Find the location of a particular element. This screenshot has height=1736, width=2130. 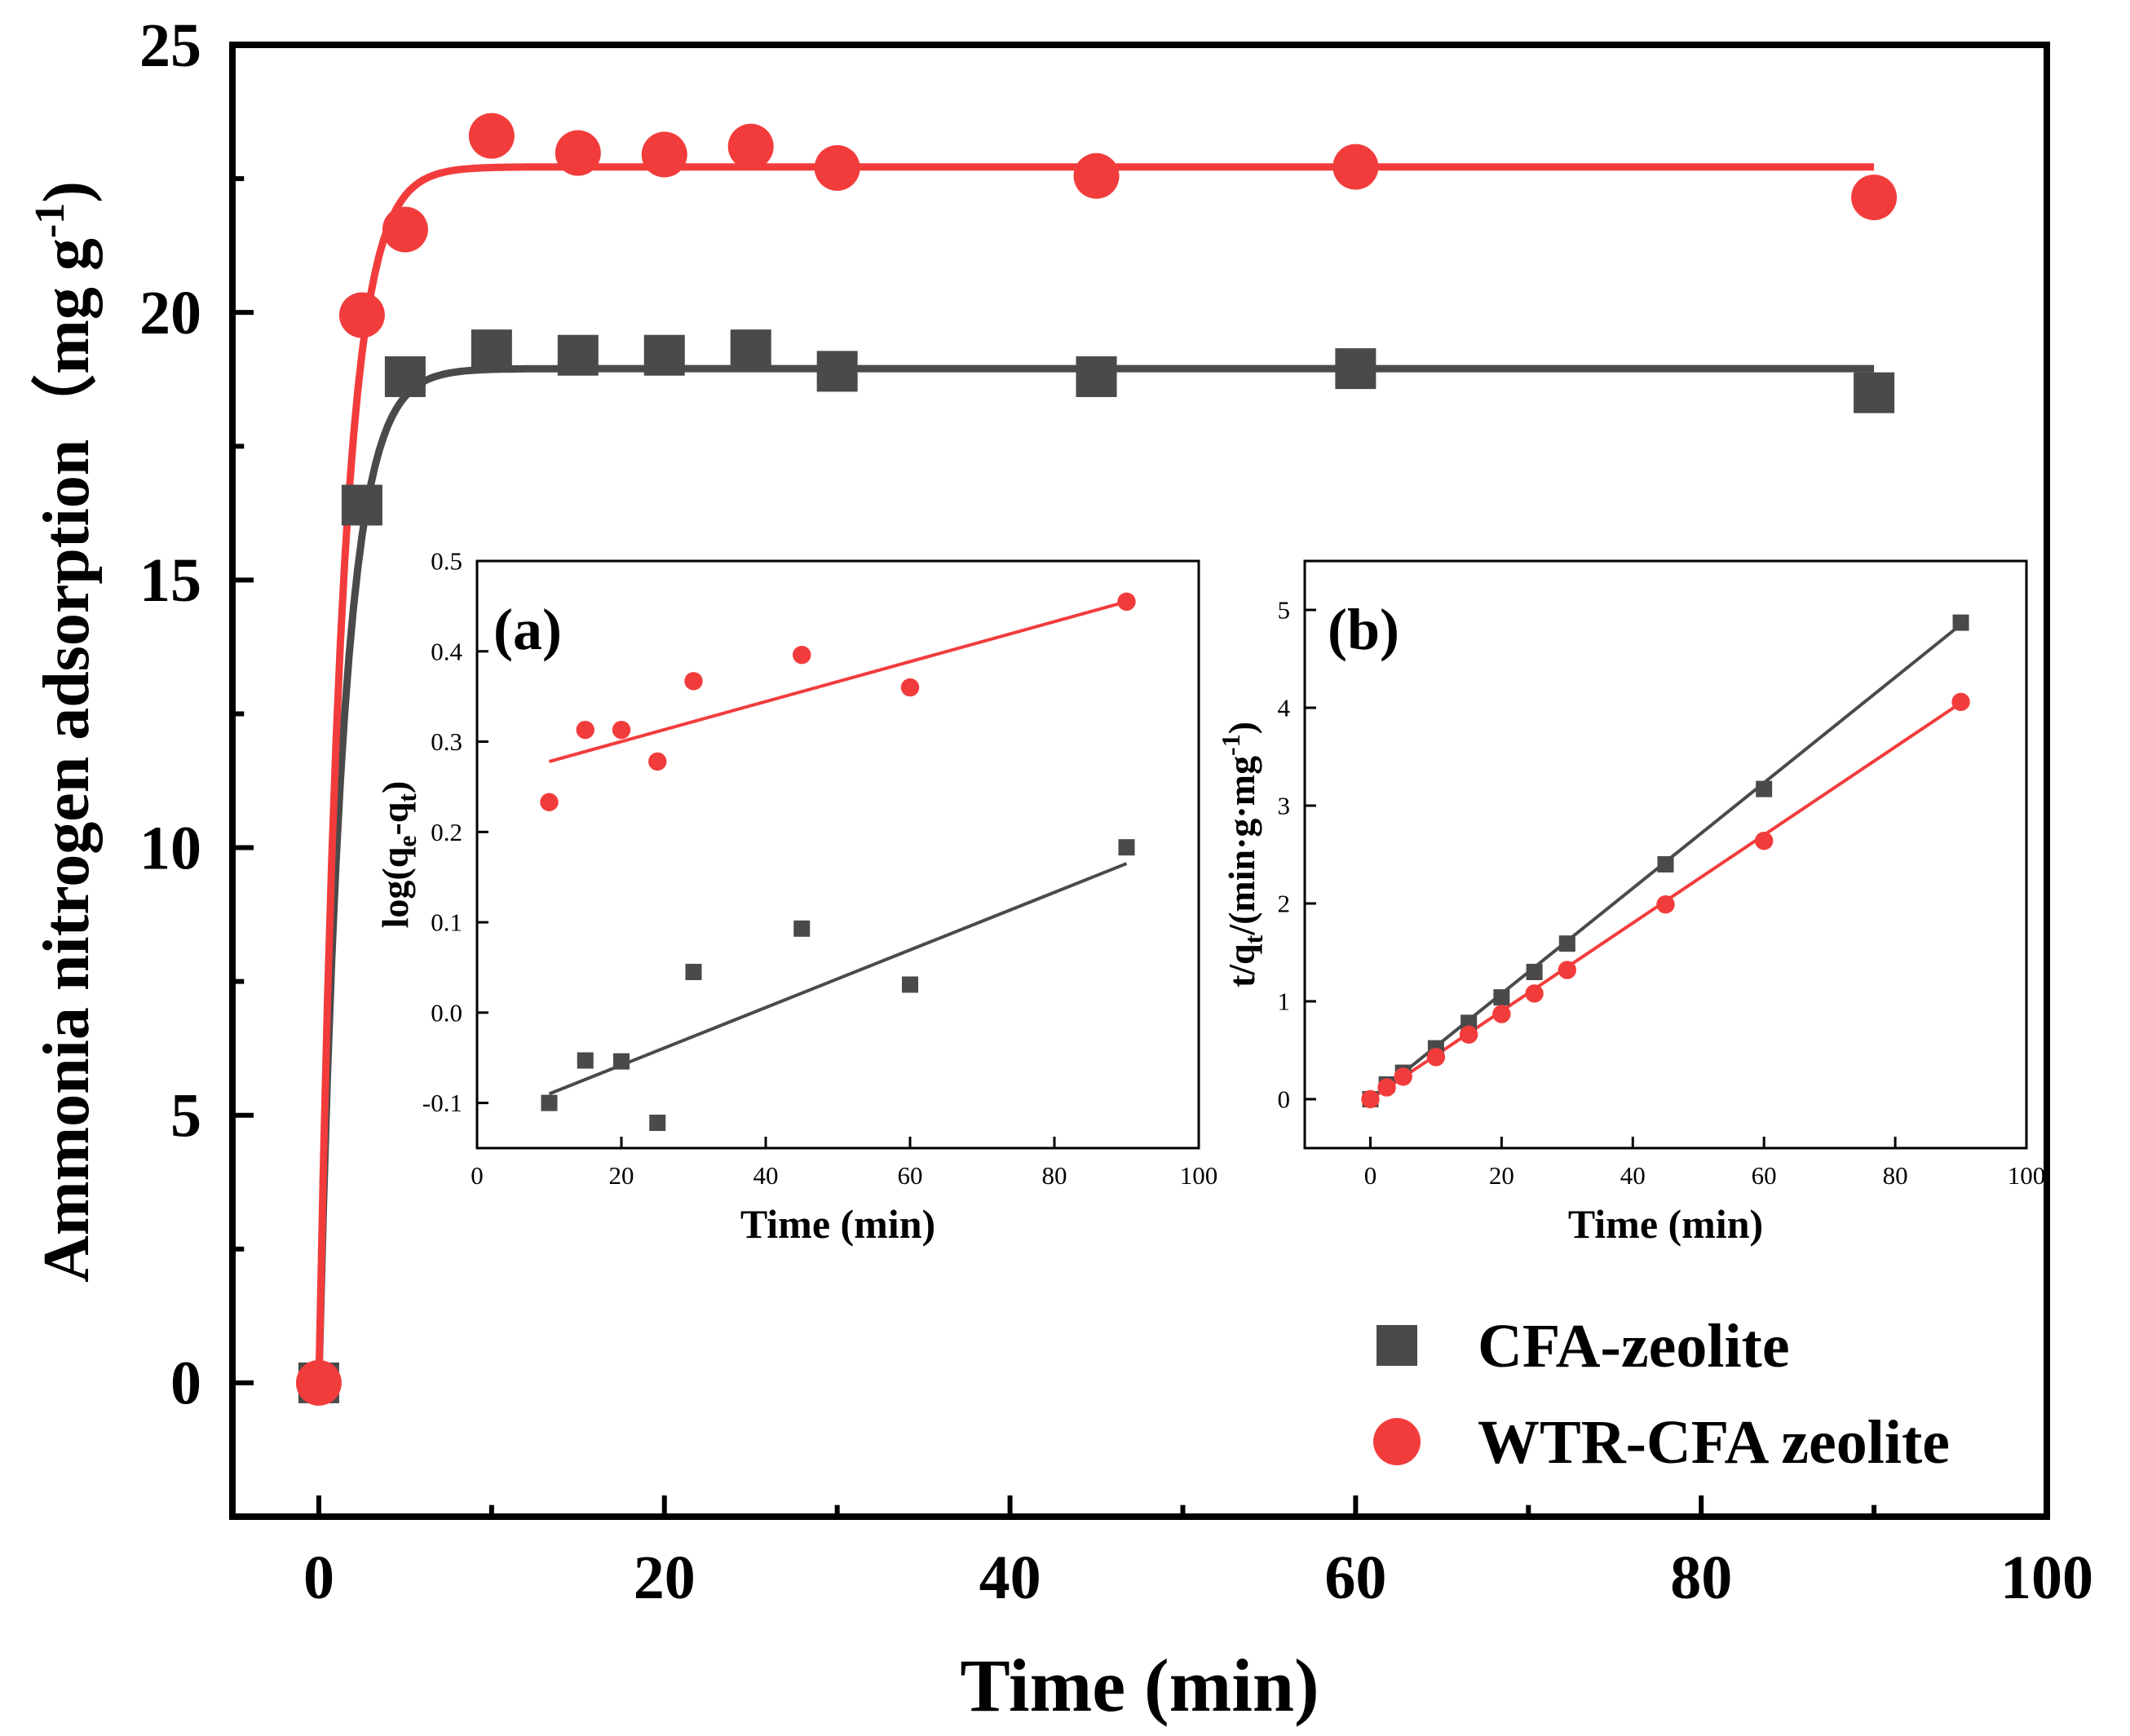

main-y-tick-label: 20 is located at coordinates (170, 313).